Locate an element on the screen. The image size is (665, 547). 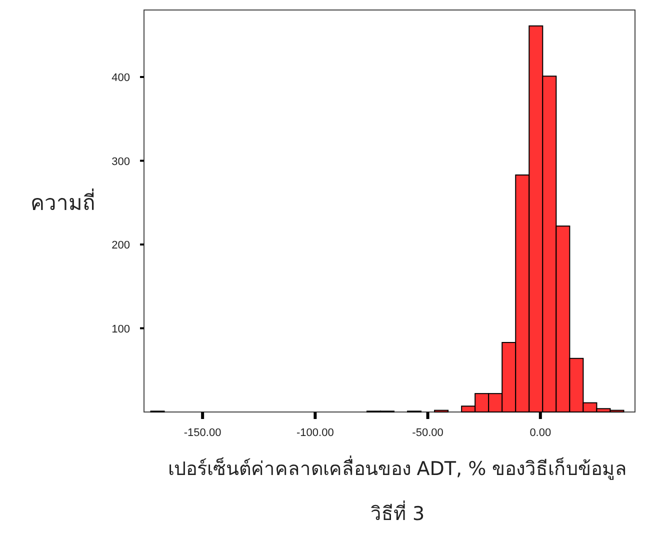
x-tick-label: -100.00 is located at coordinates (315, 433).